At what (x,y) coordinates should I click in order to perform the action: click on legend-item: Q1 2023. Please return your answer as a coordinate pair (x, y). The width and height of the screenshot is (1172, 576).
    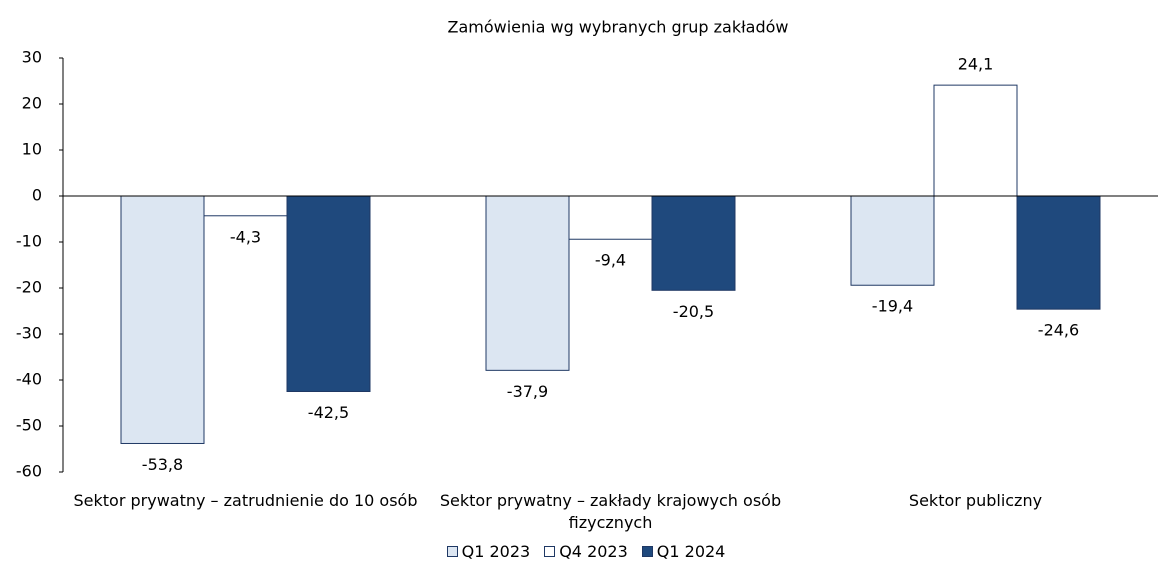
    Looking at the image, I should click on (488, 551).